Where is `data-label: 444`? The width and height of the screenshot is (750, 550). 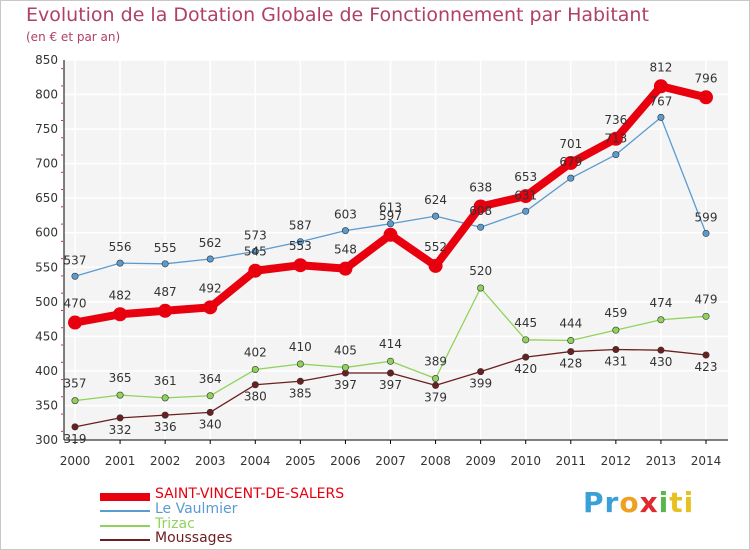 data-label: 444 is located at coordinates (570, 324).